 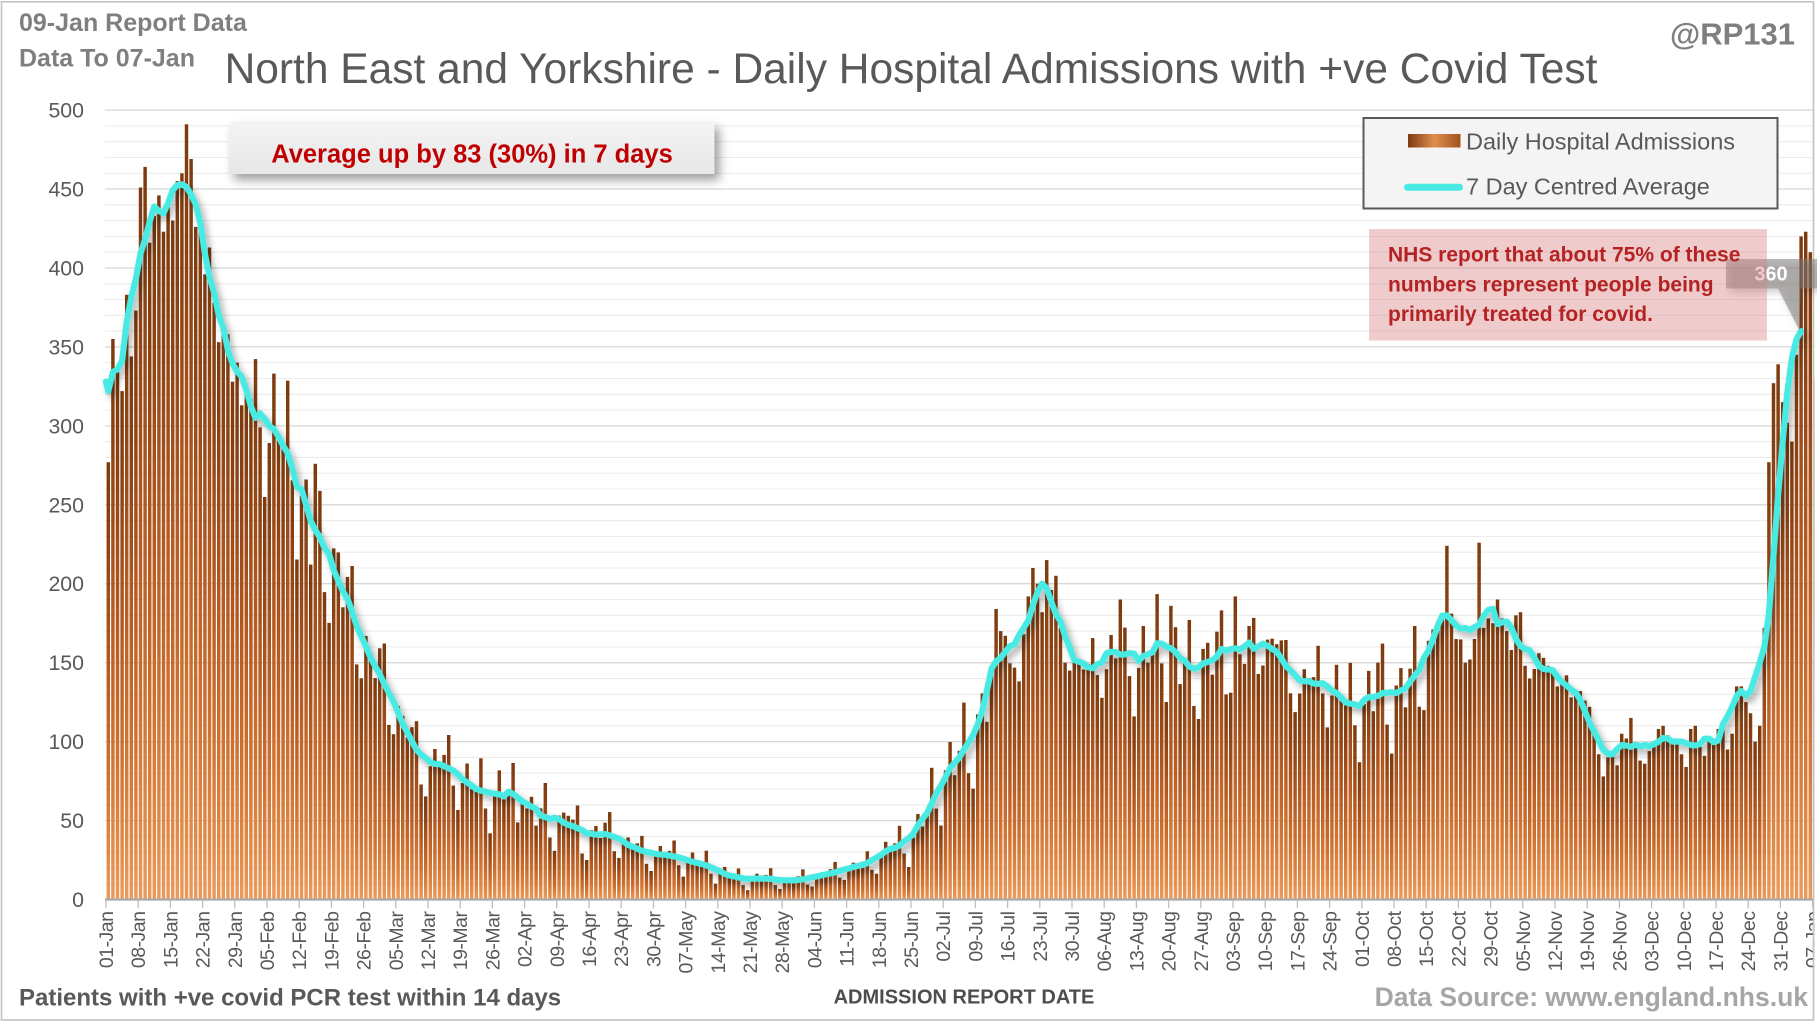 What do you see at coordinates (365, 940) in the screenshot?
I see `svg-text: 26-Feb` at bounding box center [365, 940].